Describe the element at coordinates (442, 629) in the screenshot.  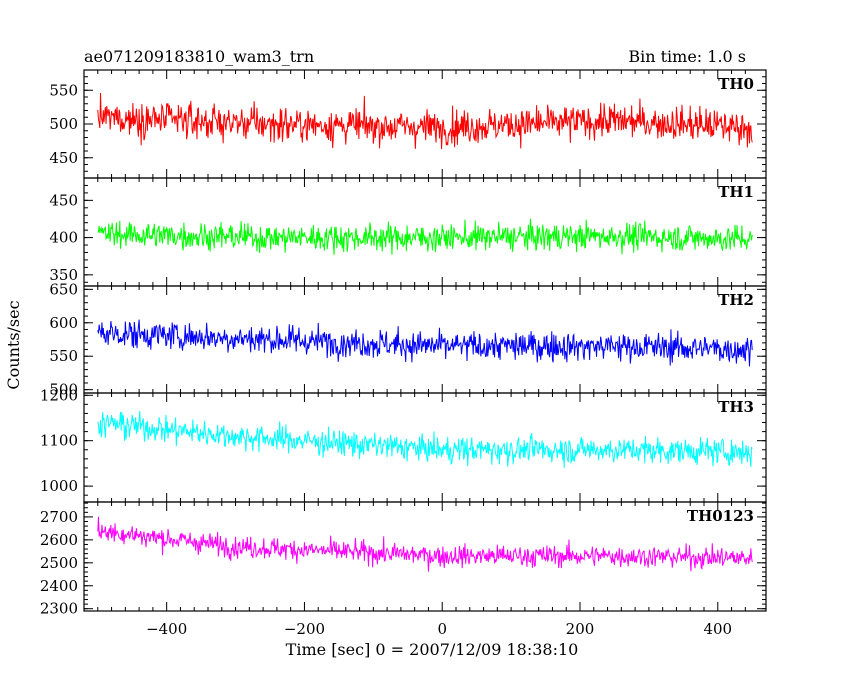
I see `x-tick-label: 0` at that location.